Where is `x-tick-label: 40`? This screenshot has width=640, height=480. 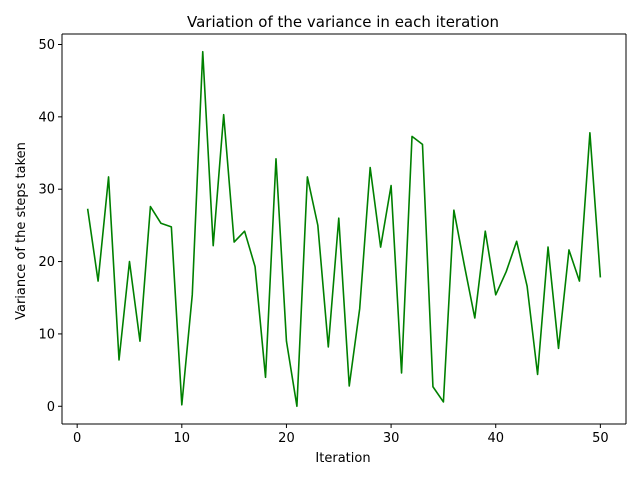
x-tick-label: 40 is located at coordinates (495, 438).